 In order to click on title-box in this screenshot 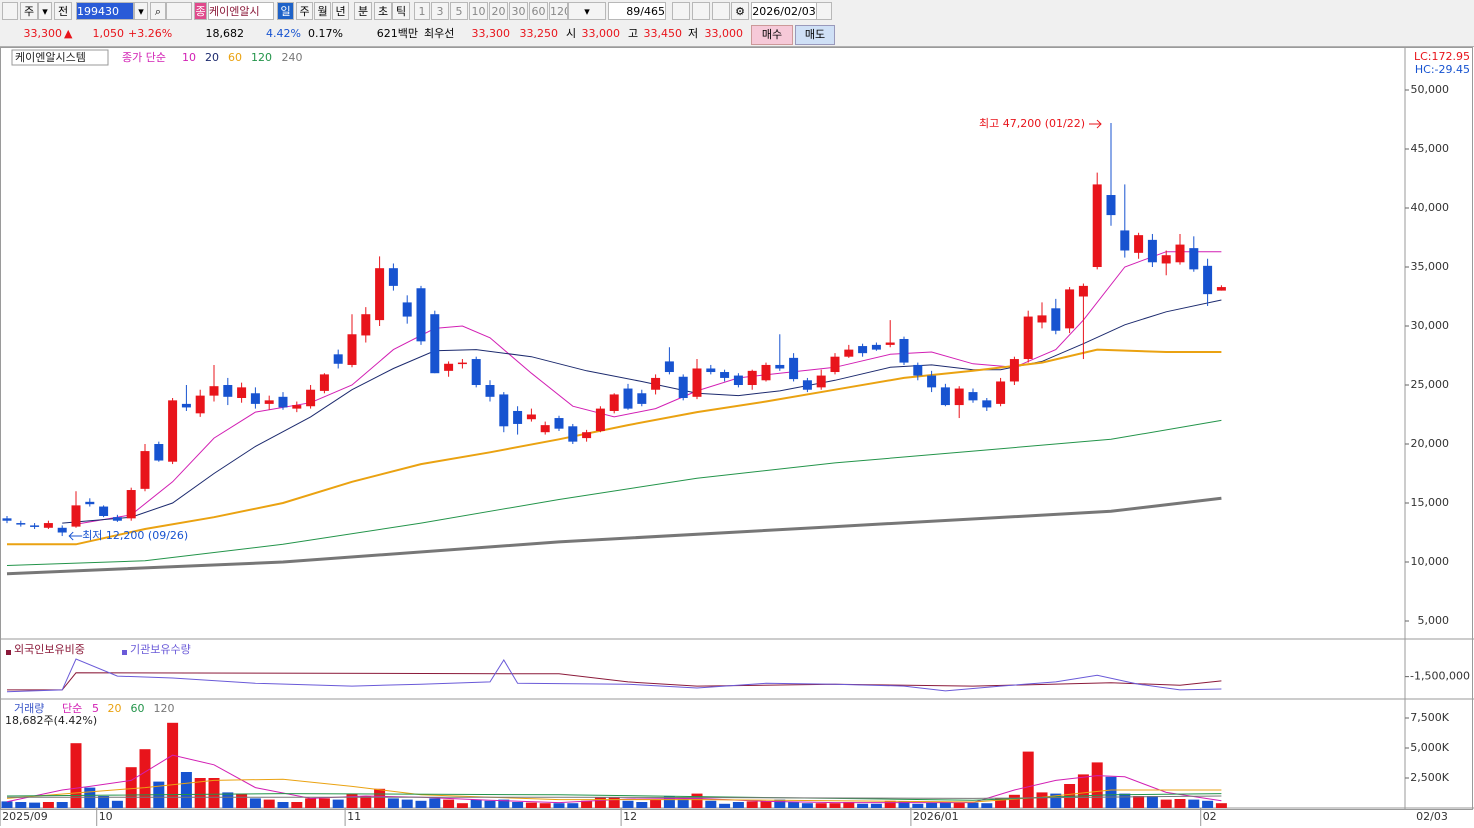, I will do `click(60, 57)`.